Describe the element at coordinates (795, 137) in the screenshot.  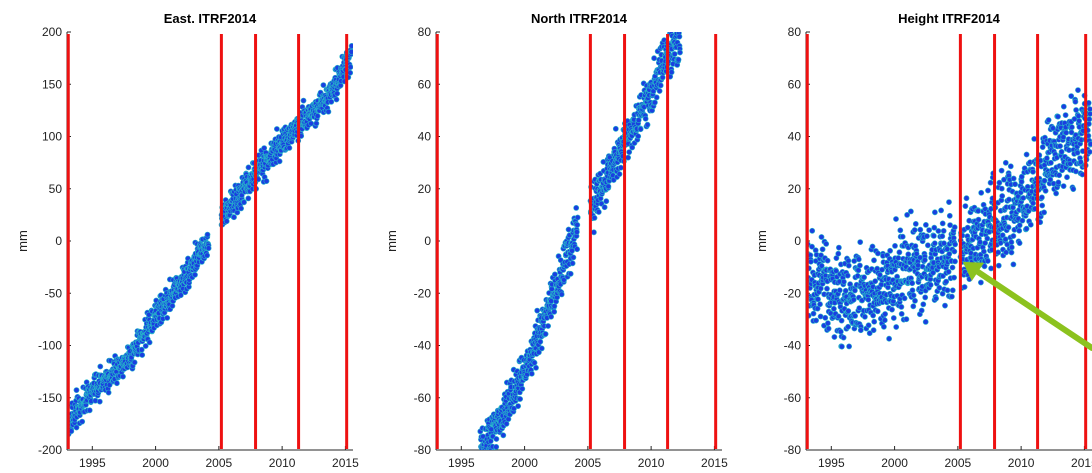
I see `y-tick-label: 40` at that location.